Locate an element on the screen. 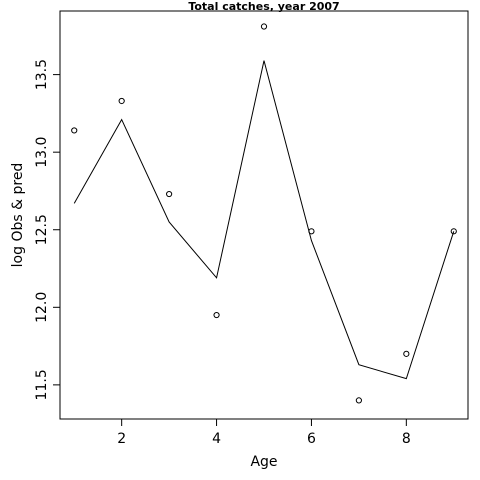 This screenshot has height=480, width=480. x-tick-label: 4 is located at coordinates (216, 439).